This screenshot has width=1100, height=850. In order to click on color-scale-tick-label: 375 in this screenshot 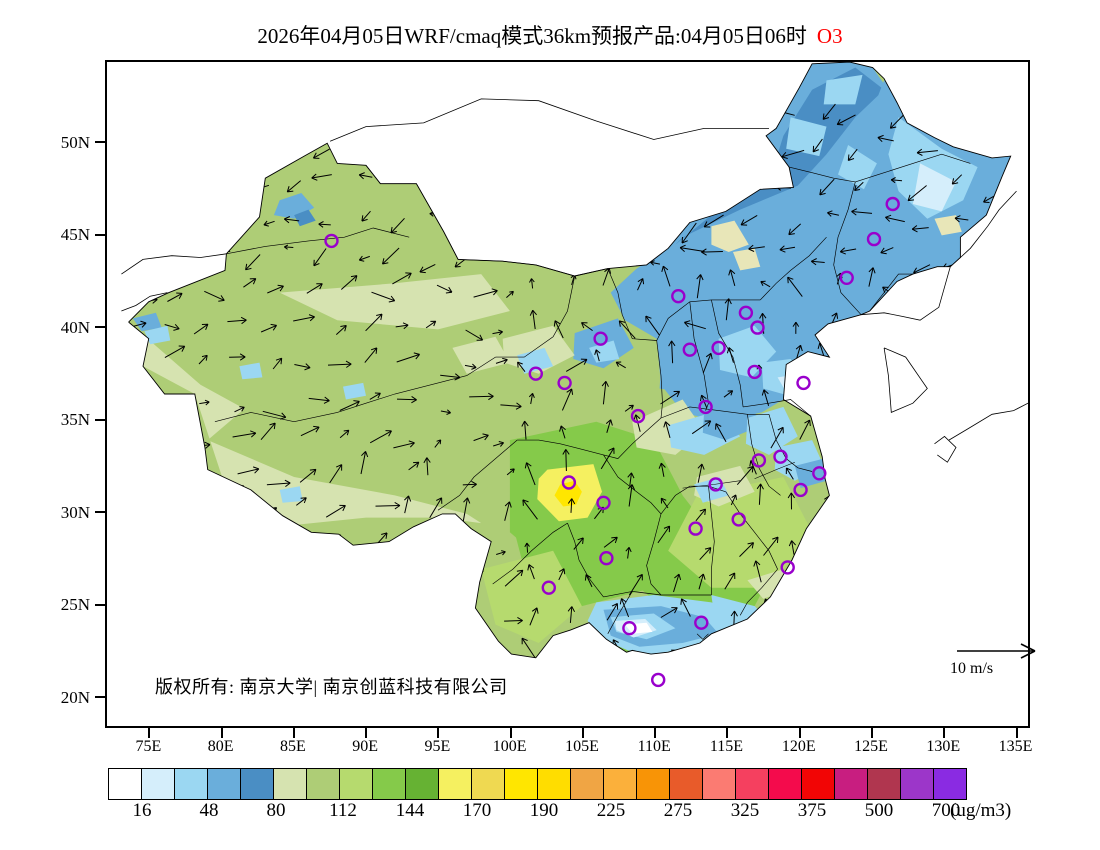, I will do `click(812, 810)`.